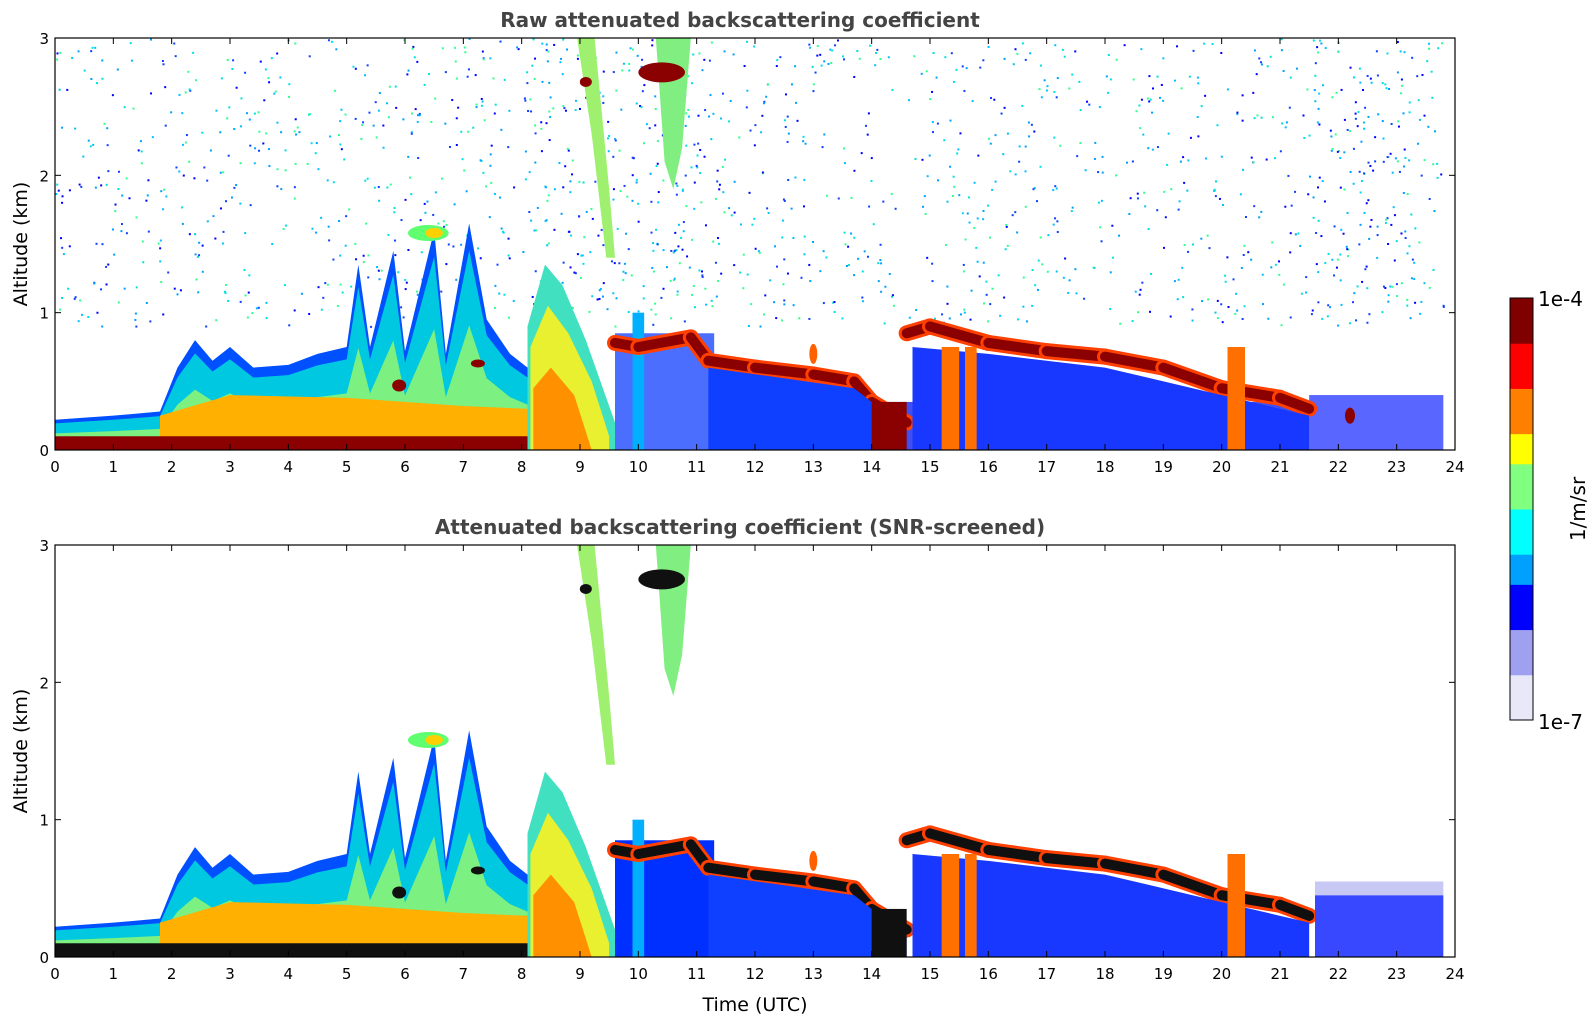 The width and height of the screenshot is (1595, 1020). Describe the element at coordinates (1046, 974) in the screenshot. I see `x-tick-label: 17` at that location.